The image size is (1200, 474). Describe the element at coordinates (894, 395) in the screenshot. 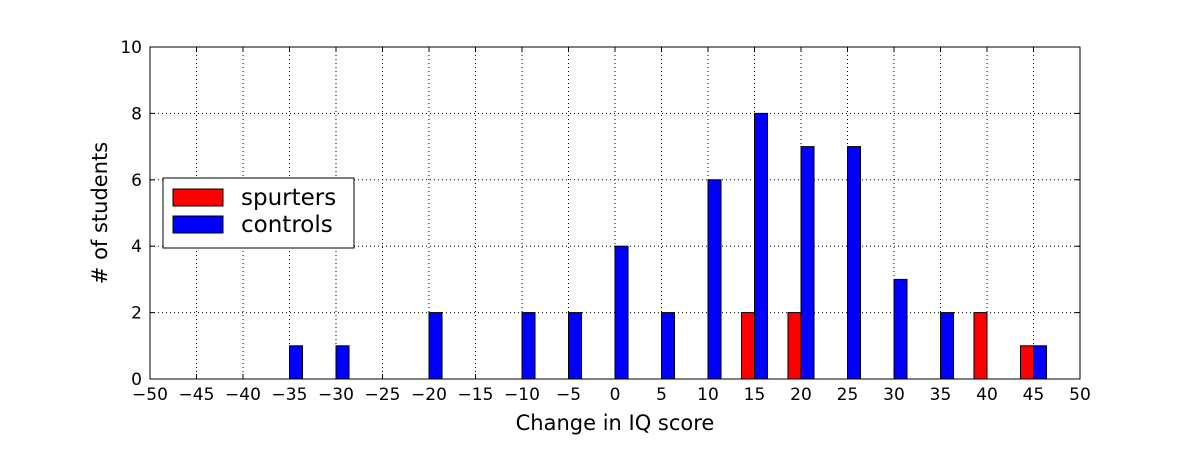

I see `x-tick-label: 30` at that location.